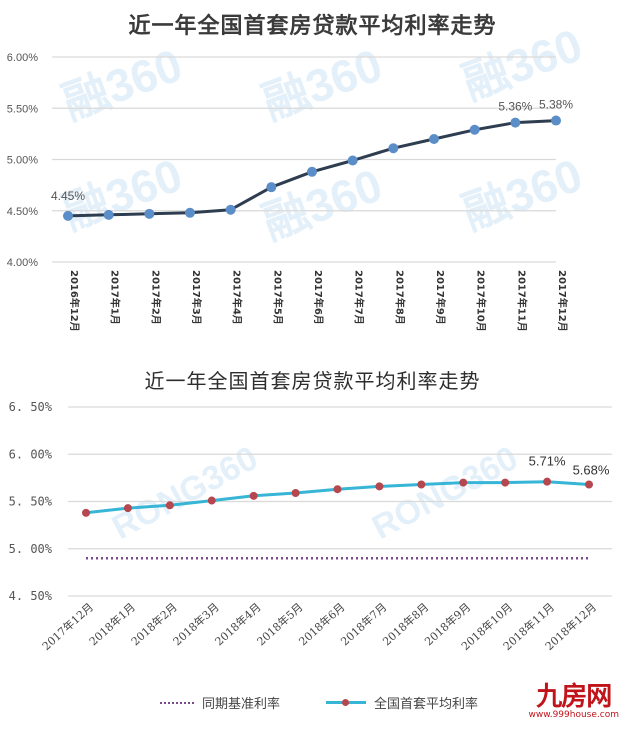  What do you see at coordinates (177, 702) in the screenshot?
I see `baseline-legend-swatch` at bounding box center [177, 702].